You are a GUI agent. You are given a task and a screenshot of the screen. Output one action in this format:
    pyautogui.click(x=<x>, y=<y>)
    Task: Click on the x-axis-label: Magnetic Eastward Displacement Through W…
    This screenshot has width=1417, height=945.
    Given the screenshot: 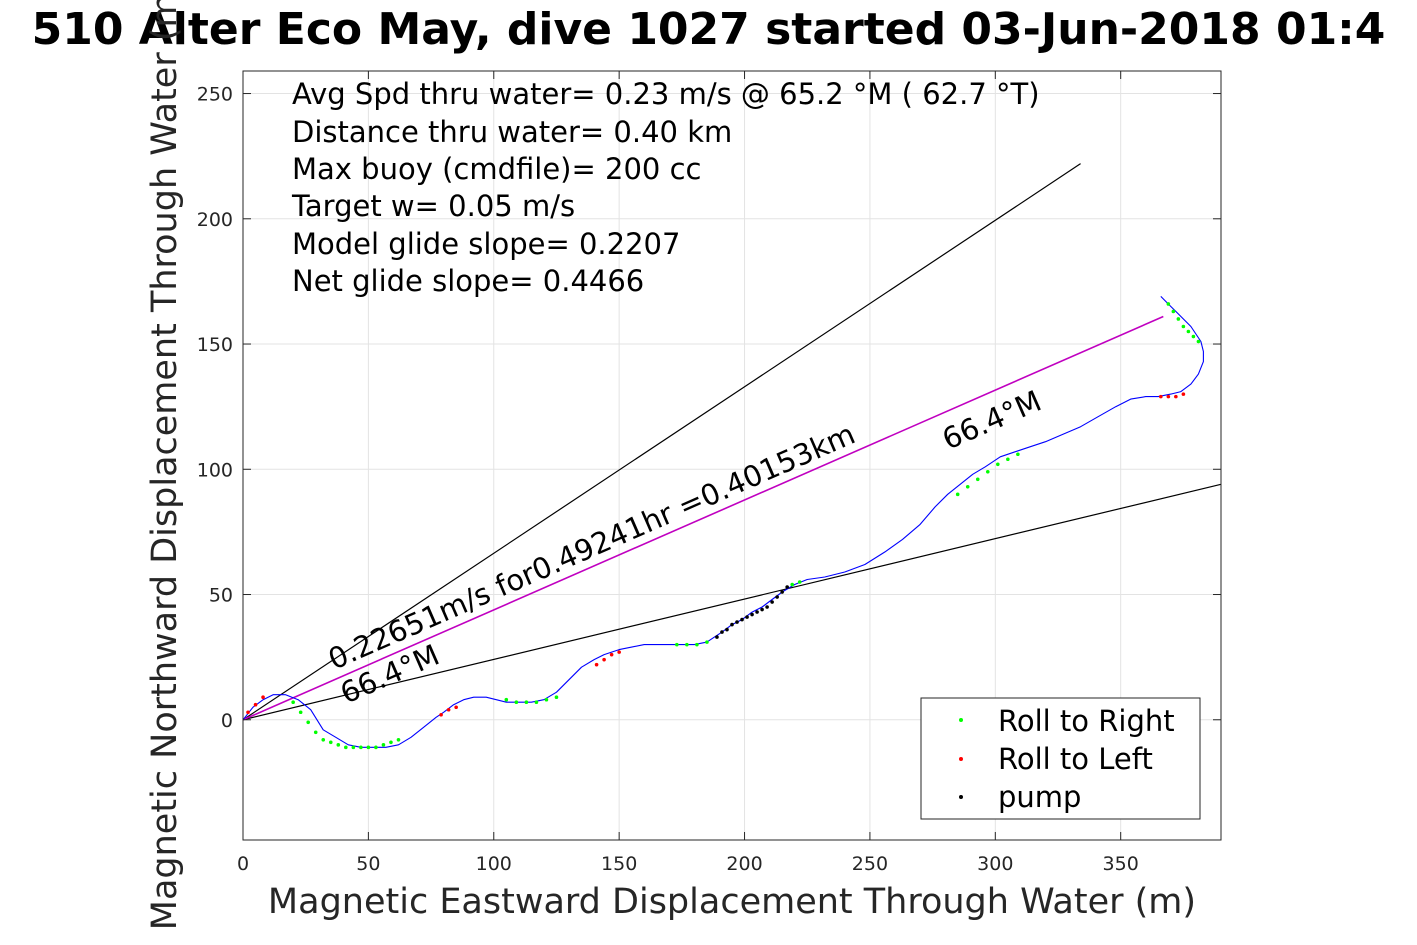 What is the action you would take?
    pyautogui.click(x=732, y=902)
    